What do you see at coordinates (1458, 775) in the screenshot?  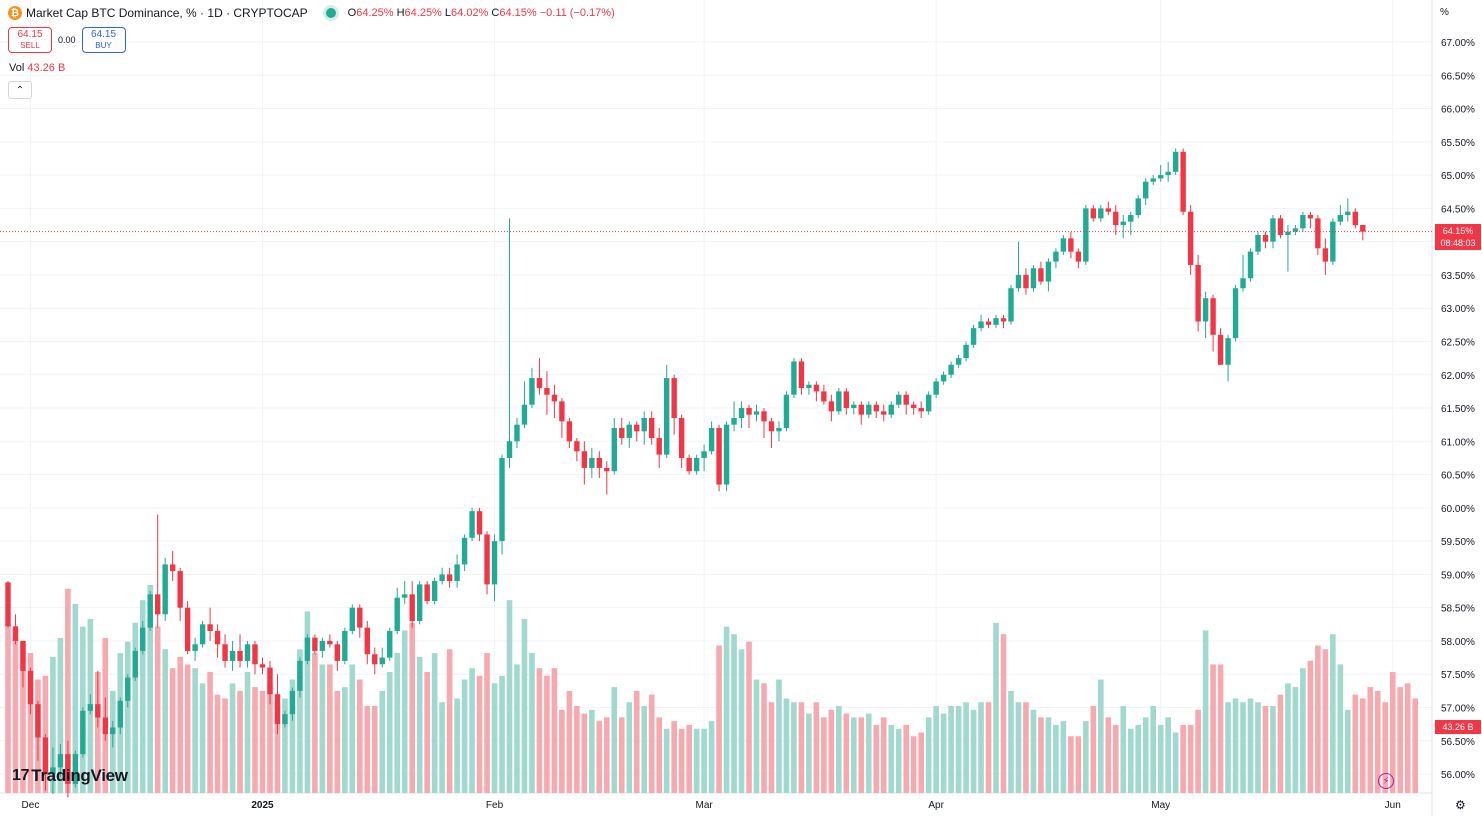 I see `y-tick-label: 56.00%` at bounding box center [1458, 775].